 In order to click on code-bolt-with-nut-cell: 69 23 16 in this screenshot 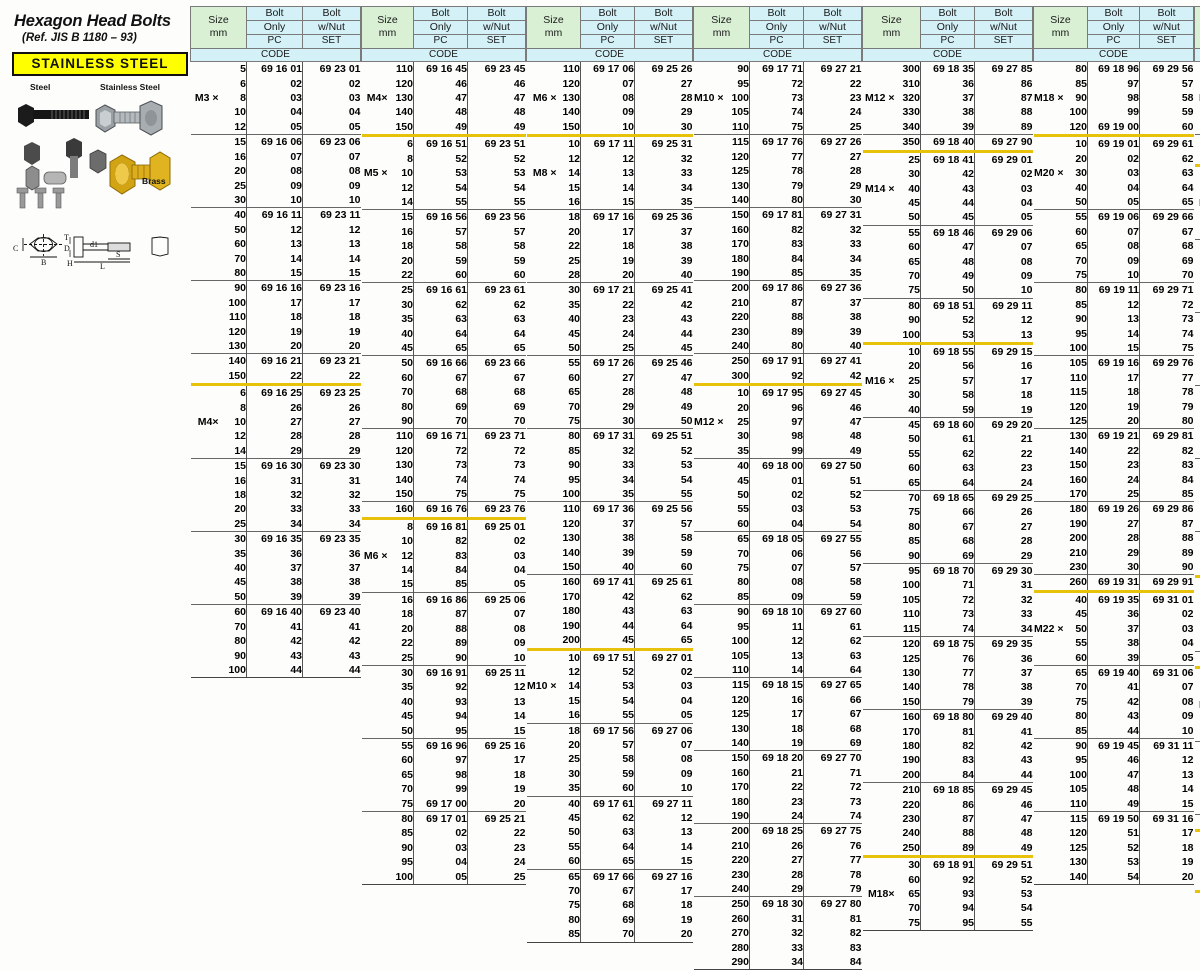, I will do `click(332, 288)`.